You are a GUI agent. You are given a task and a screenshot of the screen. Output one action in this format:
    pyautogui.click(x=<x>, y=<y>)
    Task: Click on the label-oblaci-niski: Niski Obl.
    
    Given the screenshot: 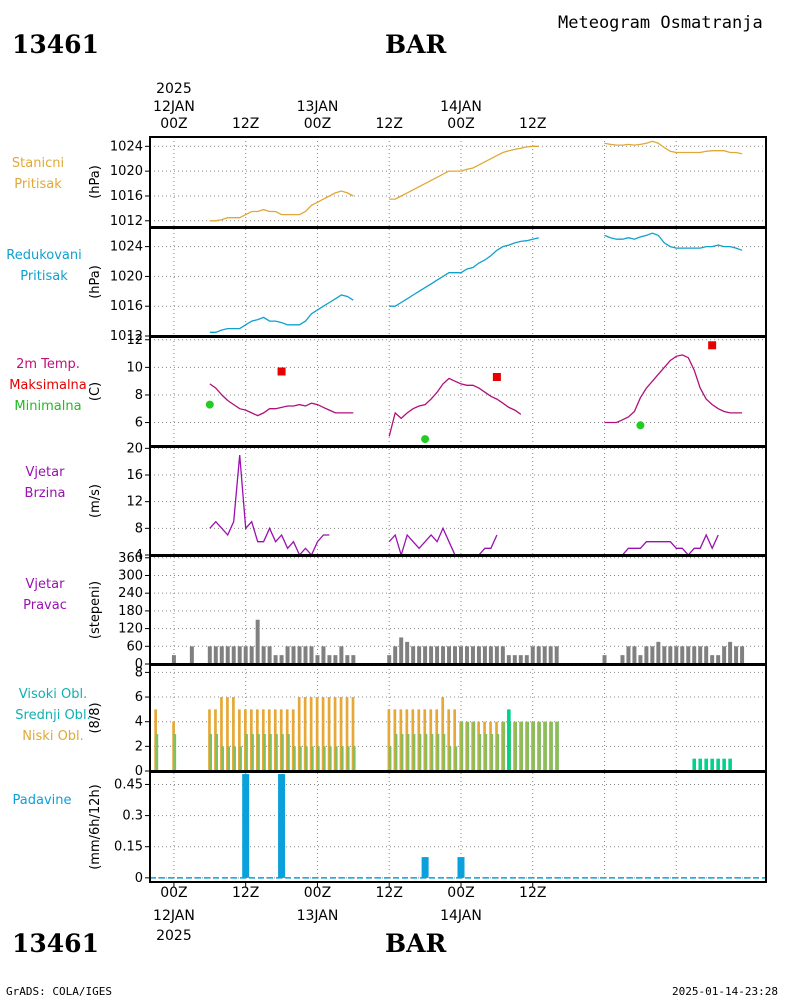 What is the action you would take?
    pyautogui.click(x=53, y=736)
    